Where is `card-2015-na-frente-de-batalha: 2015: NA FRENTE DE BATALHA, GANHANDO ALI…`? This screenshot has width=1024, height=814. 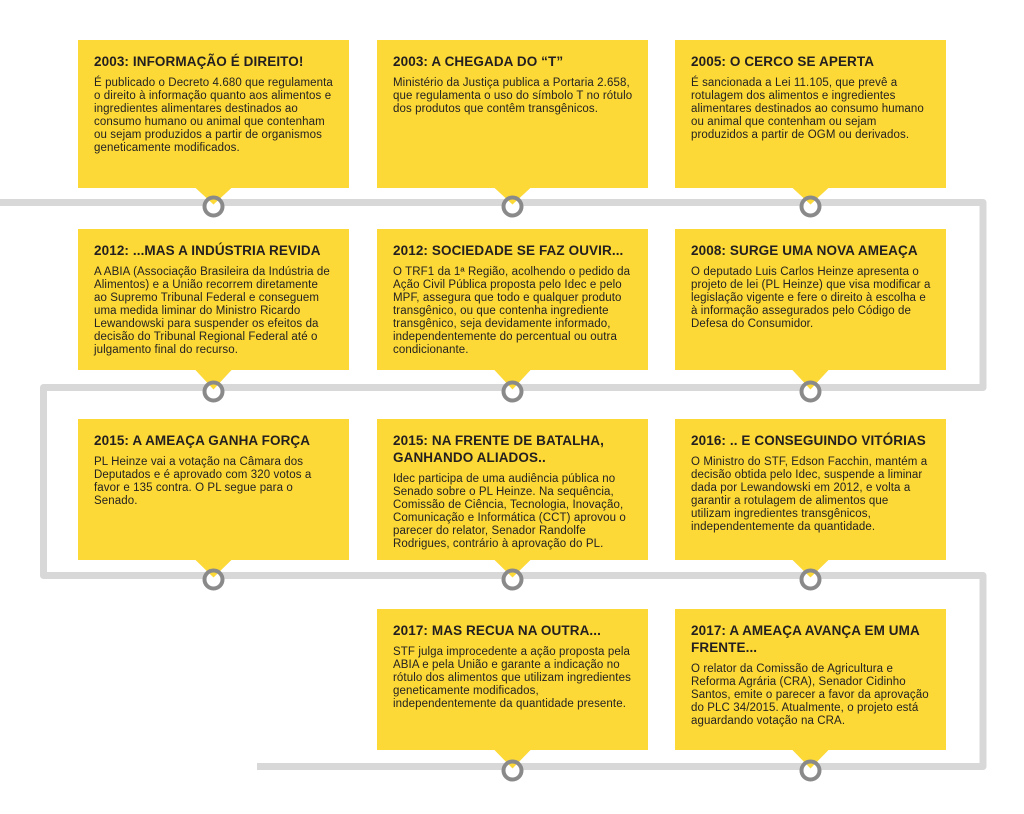 card-2015-na-frente-de-batalha: 2015: NA FRENTE DE BATALHA, GANHANDO ALI… is located at coordinates (512, 489).